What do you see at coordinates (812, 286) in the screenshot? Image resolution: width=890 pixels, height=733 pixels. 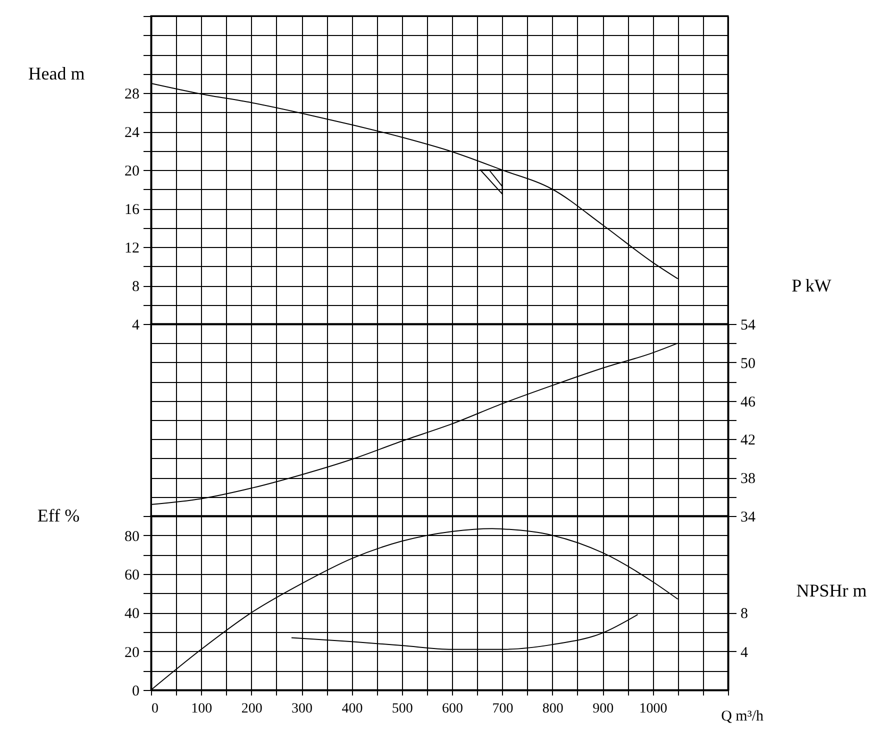 I see `y2-axis-title: P kW` at bounding box center [812, 286].